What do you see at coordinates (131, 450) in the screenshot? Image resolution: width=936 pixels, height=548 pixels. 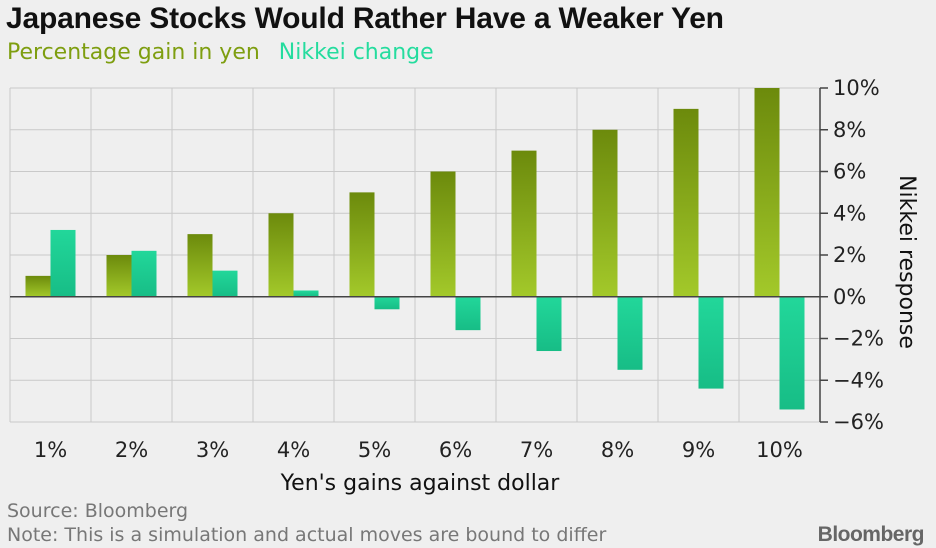 I see `x-tick-label: 2%` at bounding box center [131, 450].